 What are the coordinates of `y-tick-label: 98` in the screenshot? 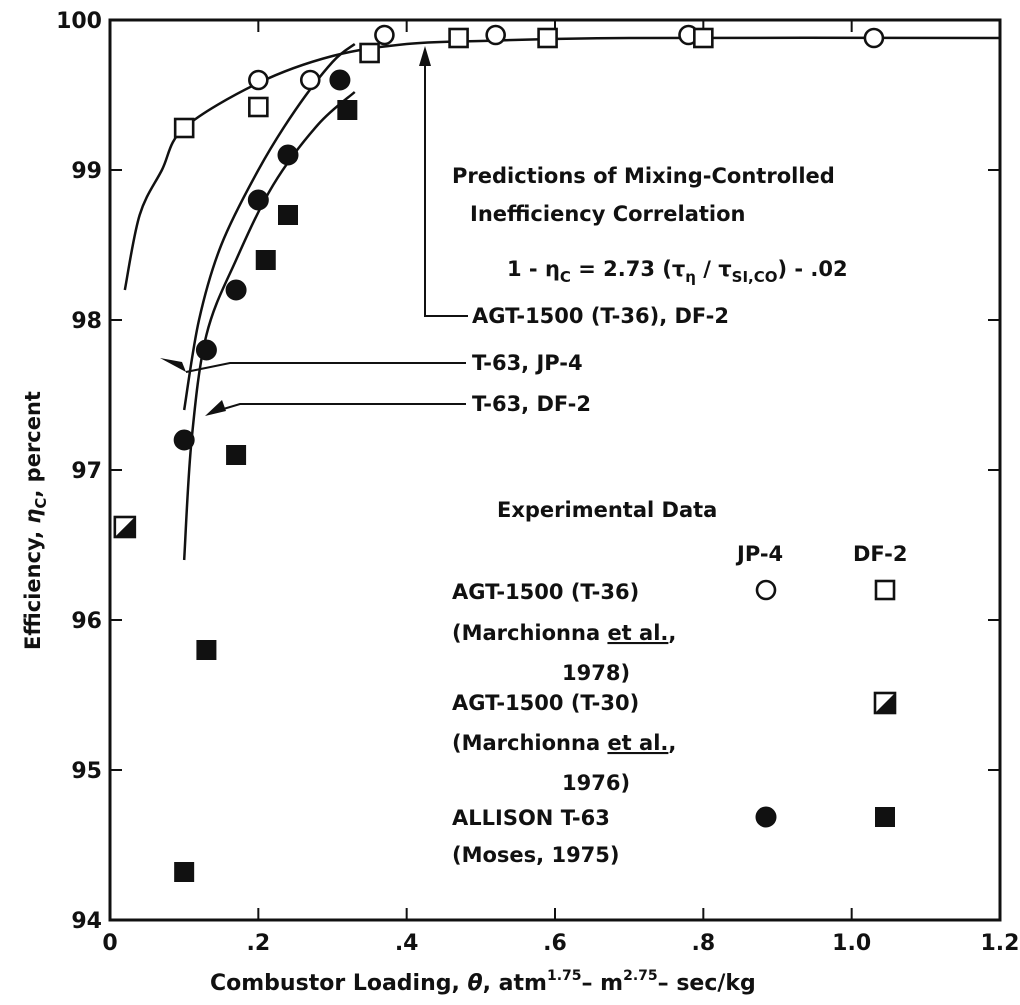 It's located at (86, 321).